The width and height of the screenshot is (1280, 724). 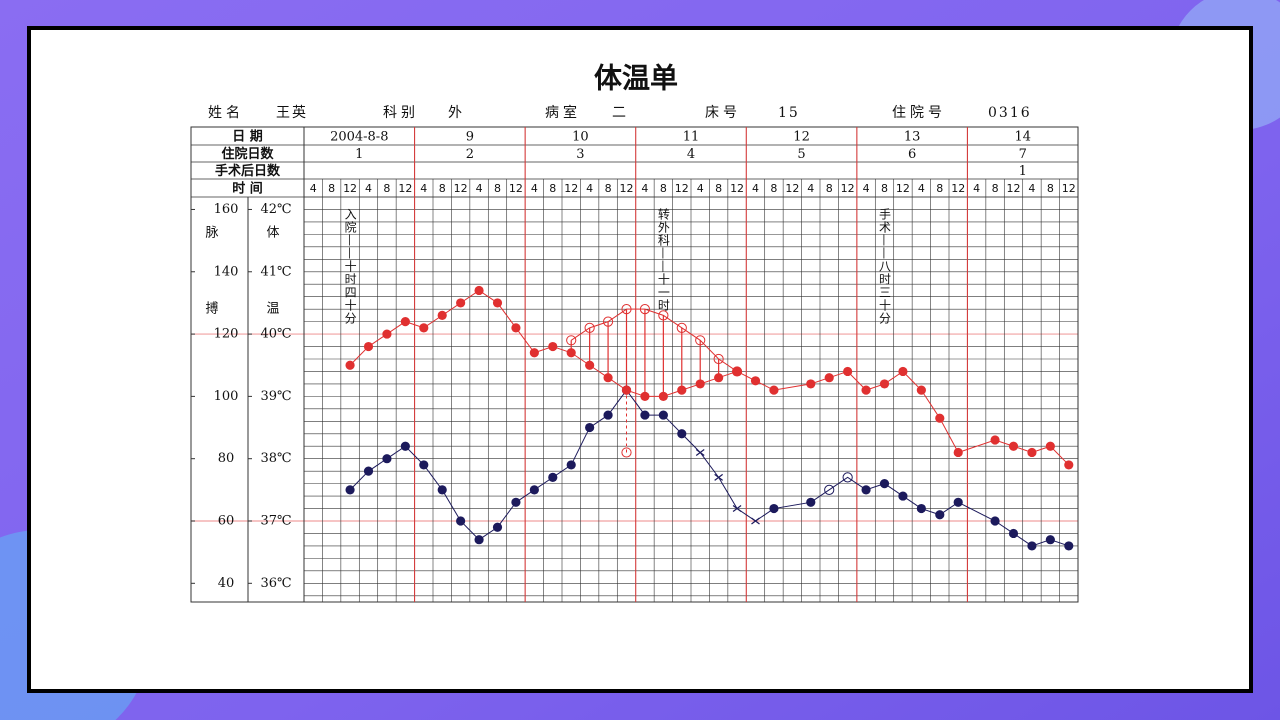 I want to click on hospital-day: 6, so click(x=912, y=154).